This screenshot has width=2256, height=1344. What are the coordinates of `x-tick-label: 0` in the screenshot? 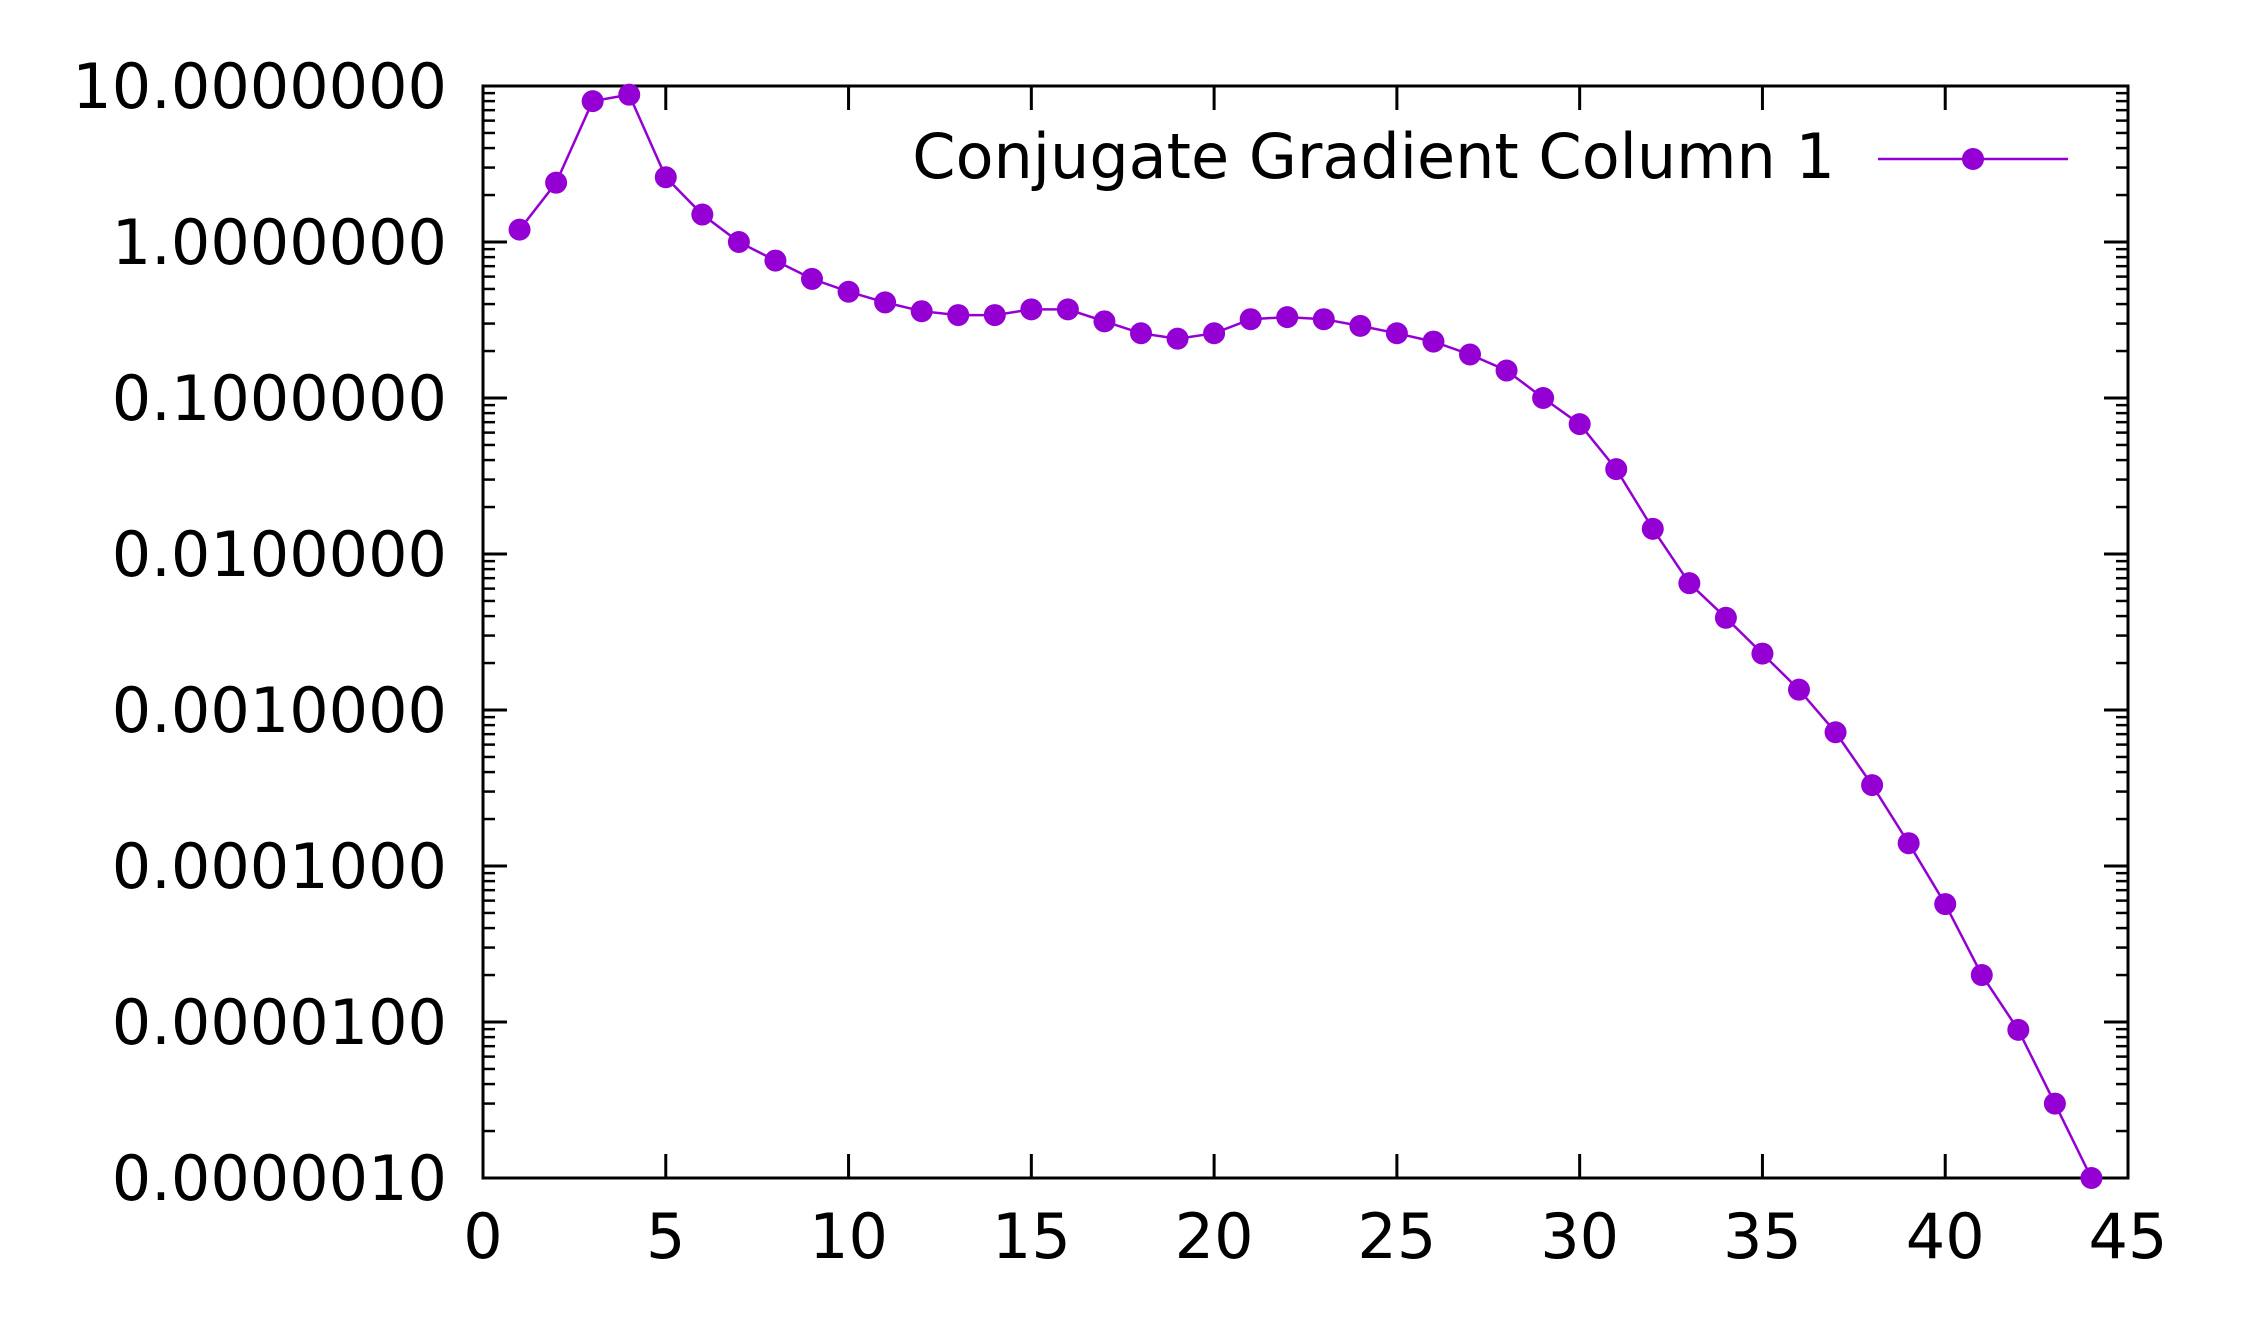 It's located at (482, 1236).